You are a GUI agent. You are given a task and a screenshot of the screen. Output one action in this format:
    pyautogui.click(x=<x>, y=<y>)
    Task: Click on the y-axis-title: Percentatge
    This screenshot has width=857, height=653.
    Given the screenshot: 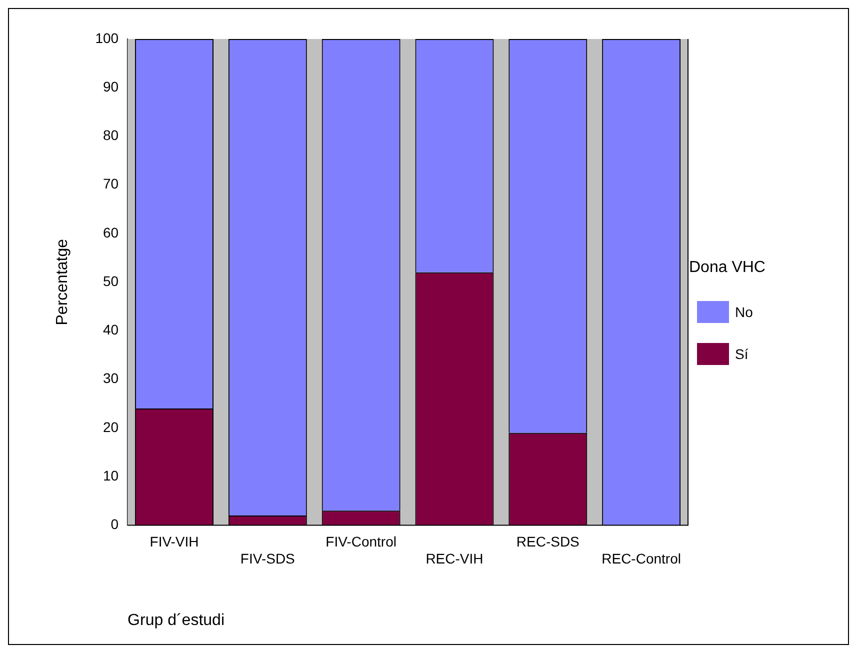 What is the action you would take?
    pyautogui.click(x=63, y=282)
    